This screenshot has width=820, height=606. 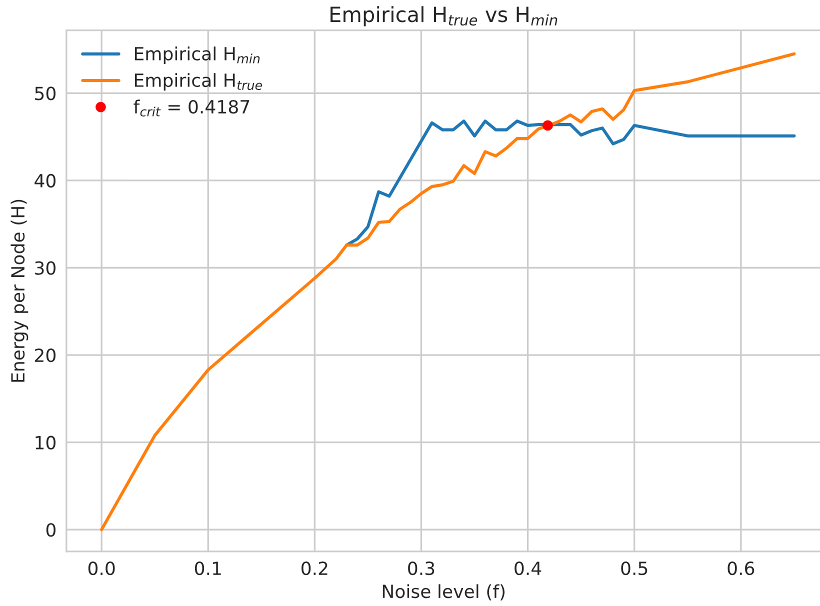 I want to click on x-tick-label: 0.0, so click(x=101, y=569).